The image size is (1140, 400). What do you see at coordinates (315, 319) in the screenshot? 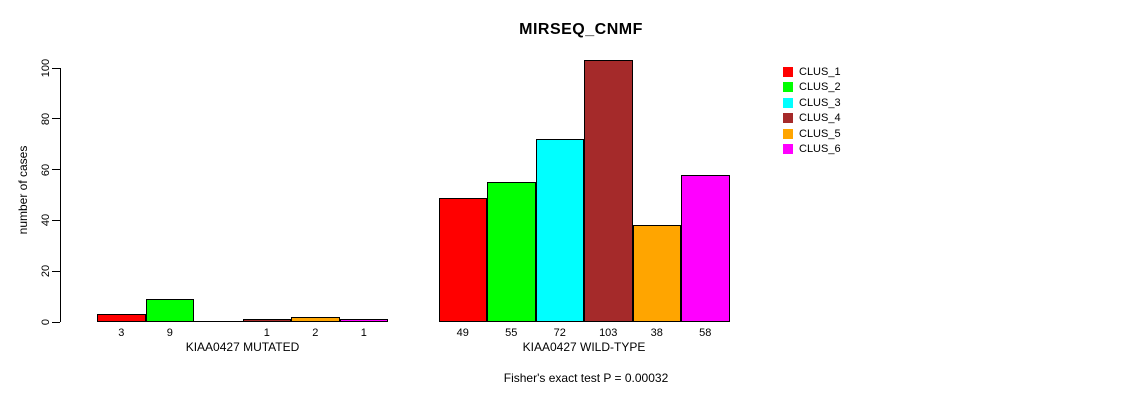
I see `bar-clus_5-mutated` at bounding box center [315, 319].